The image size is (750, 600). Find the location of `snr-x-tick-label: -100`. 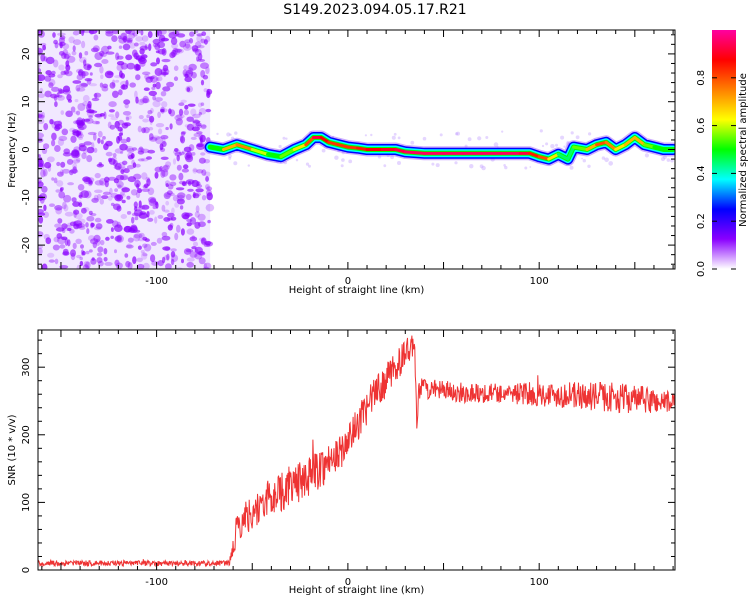

snr-x-tick-label: -100 is located at coordinates (156, 582).